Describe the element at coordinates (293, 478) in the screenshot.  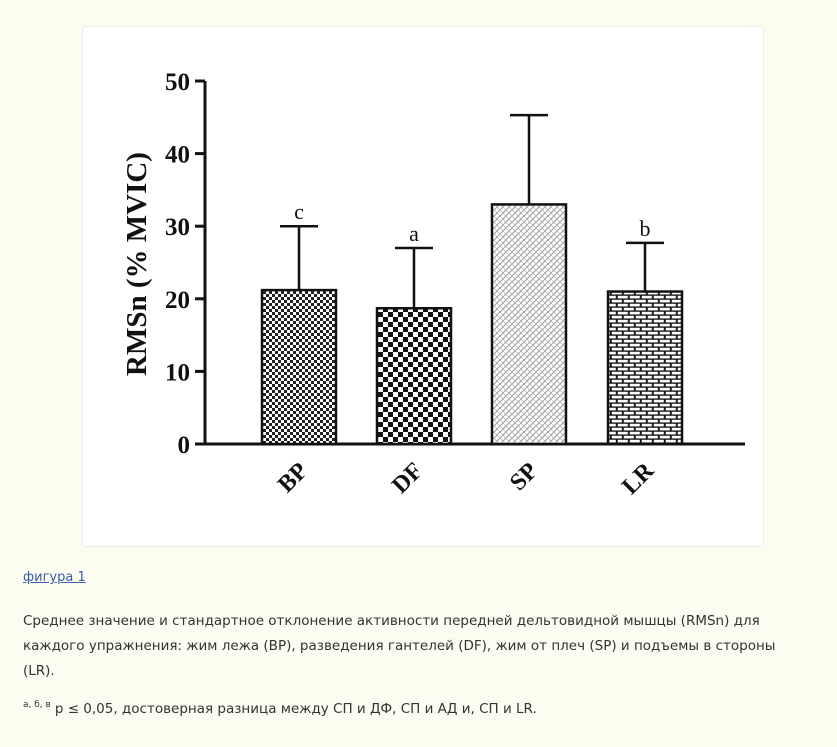
I see `x-tick-label: BP` at that location.